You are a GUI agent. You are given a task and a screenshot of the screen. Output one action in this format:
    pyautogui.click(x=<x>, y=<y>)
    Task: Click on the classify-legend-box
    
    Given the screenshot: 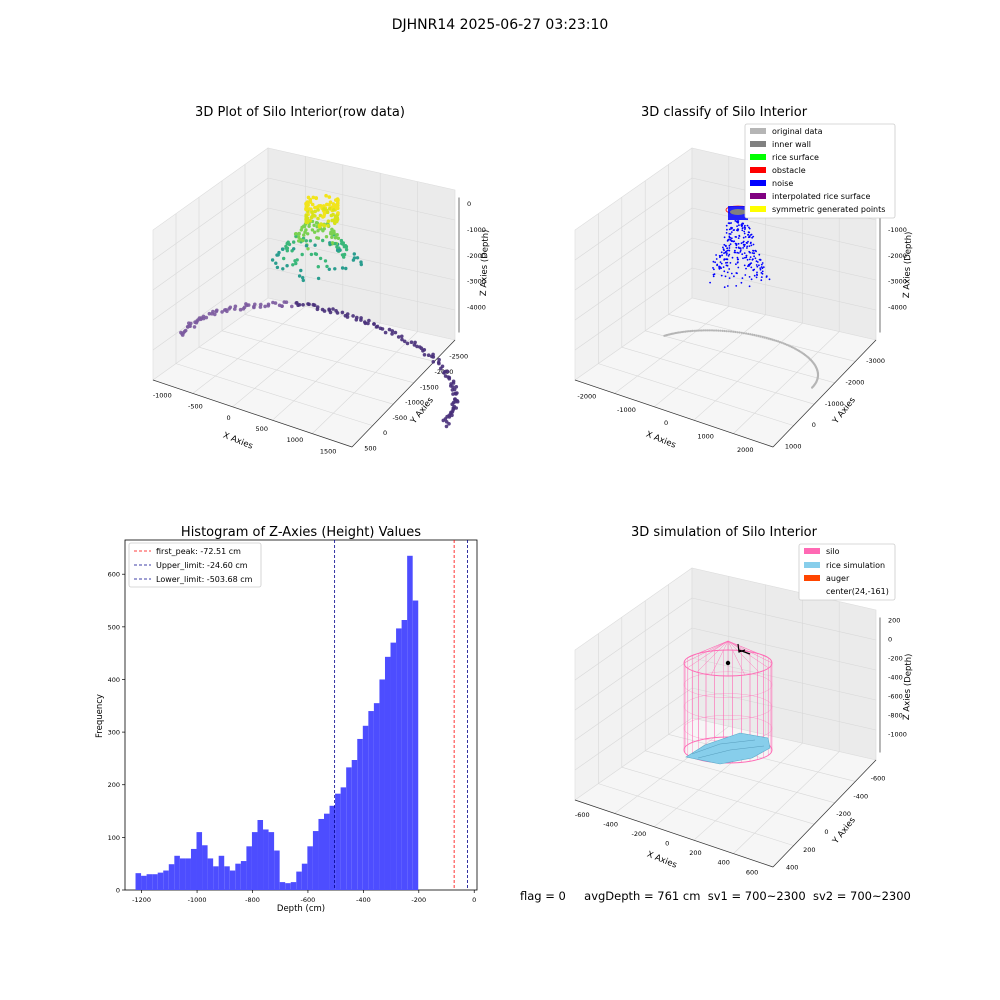 What is the action you would take?
    pyautogui.click(x=820, y=171)
    